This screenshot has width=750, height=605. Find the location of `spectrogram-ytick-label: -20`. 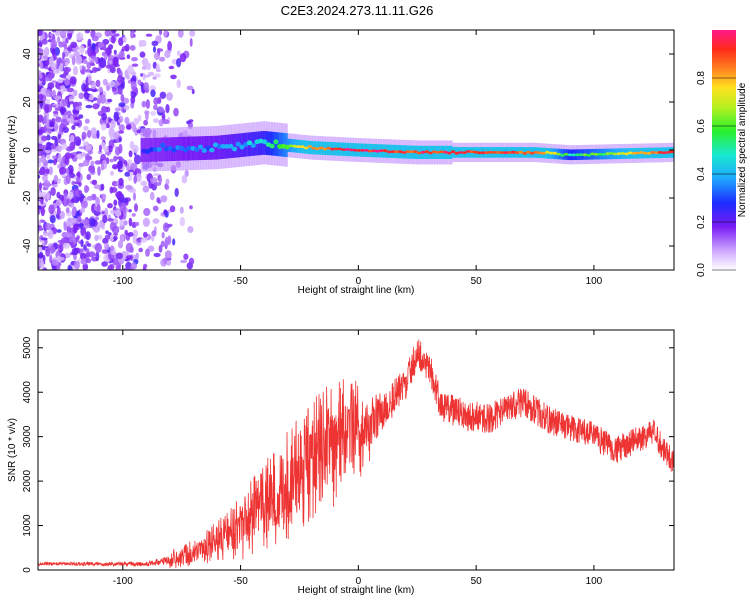

spectrogram-ytick-label: -20 is located at coordinates (27, 197).